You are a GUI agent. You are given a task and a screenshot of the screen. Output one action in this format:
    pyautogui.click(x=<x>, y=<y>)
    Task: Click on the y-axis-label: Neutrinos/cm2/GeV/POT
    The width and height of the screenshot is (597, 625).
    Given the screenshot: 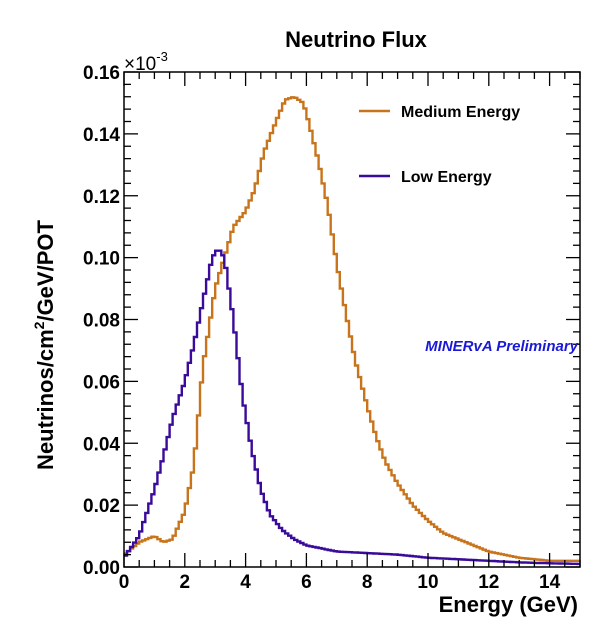 What is the action you would take?
    pyautogui.click(x=44, y=345)
    